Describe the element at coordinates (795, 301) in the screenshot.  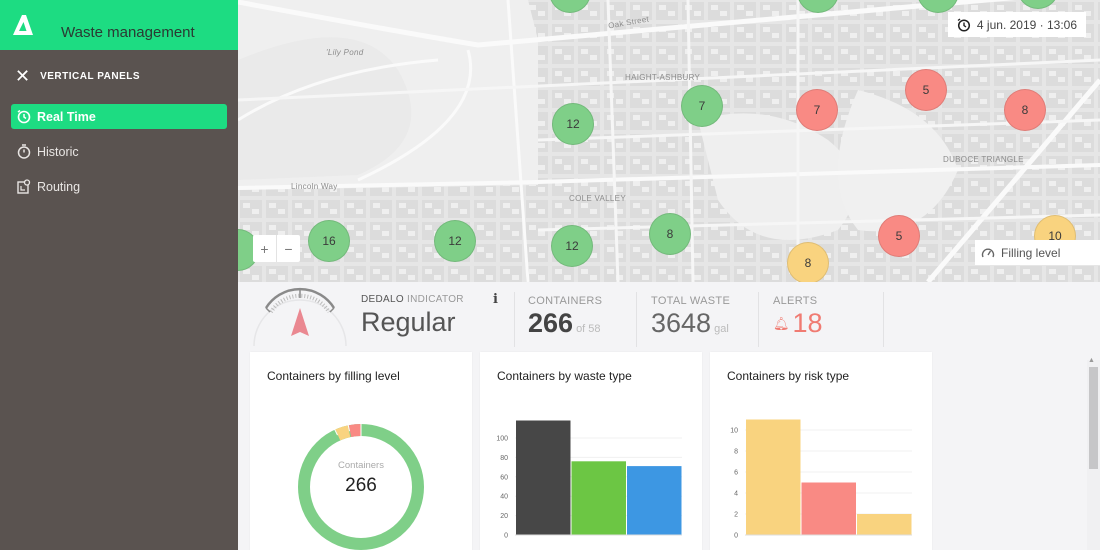
I see `kpi-label: ALERTS` at that location.